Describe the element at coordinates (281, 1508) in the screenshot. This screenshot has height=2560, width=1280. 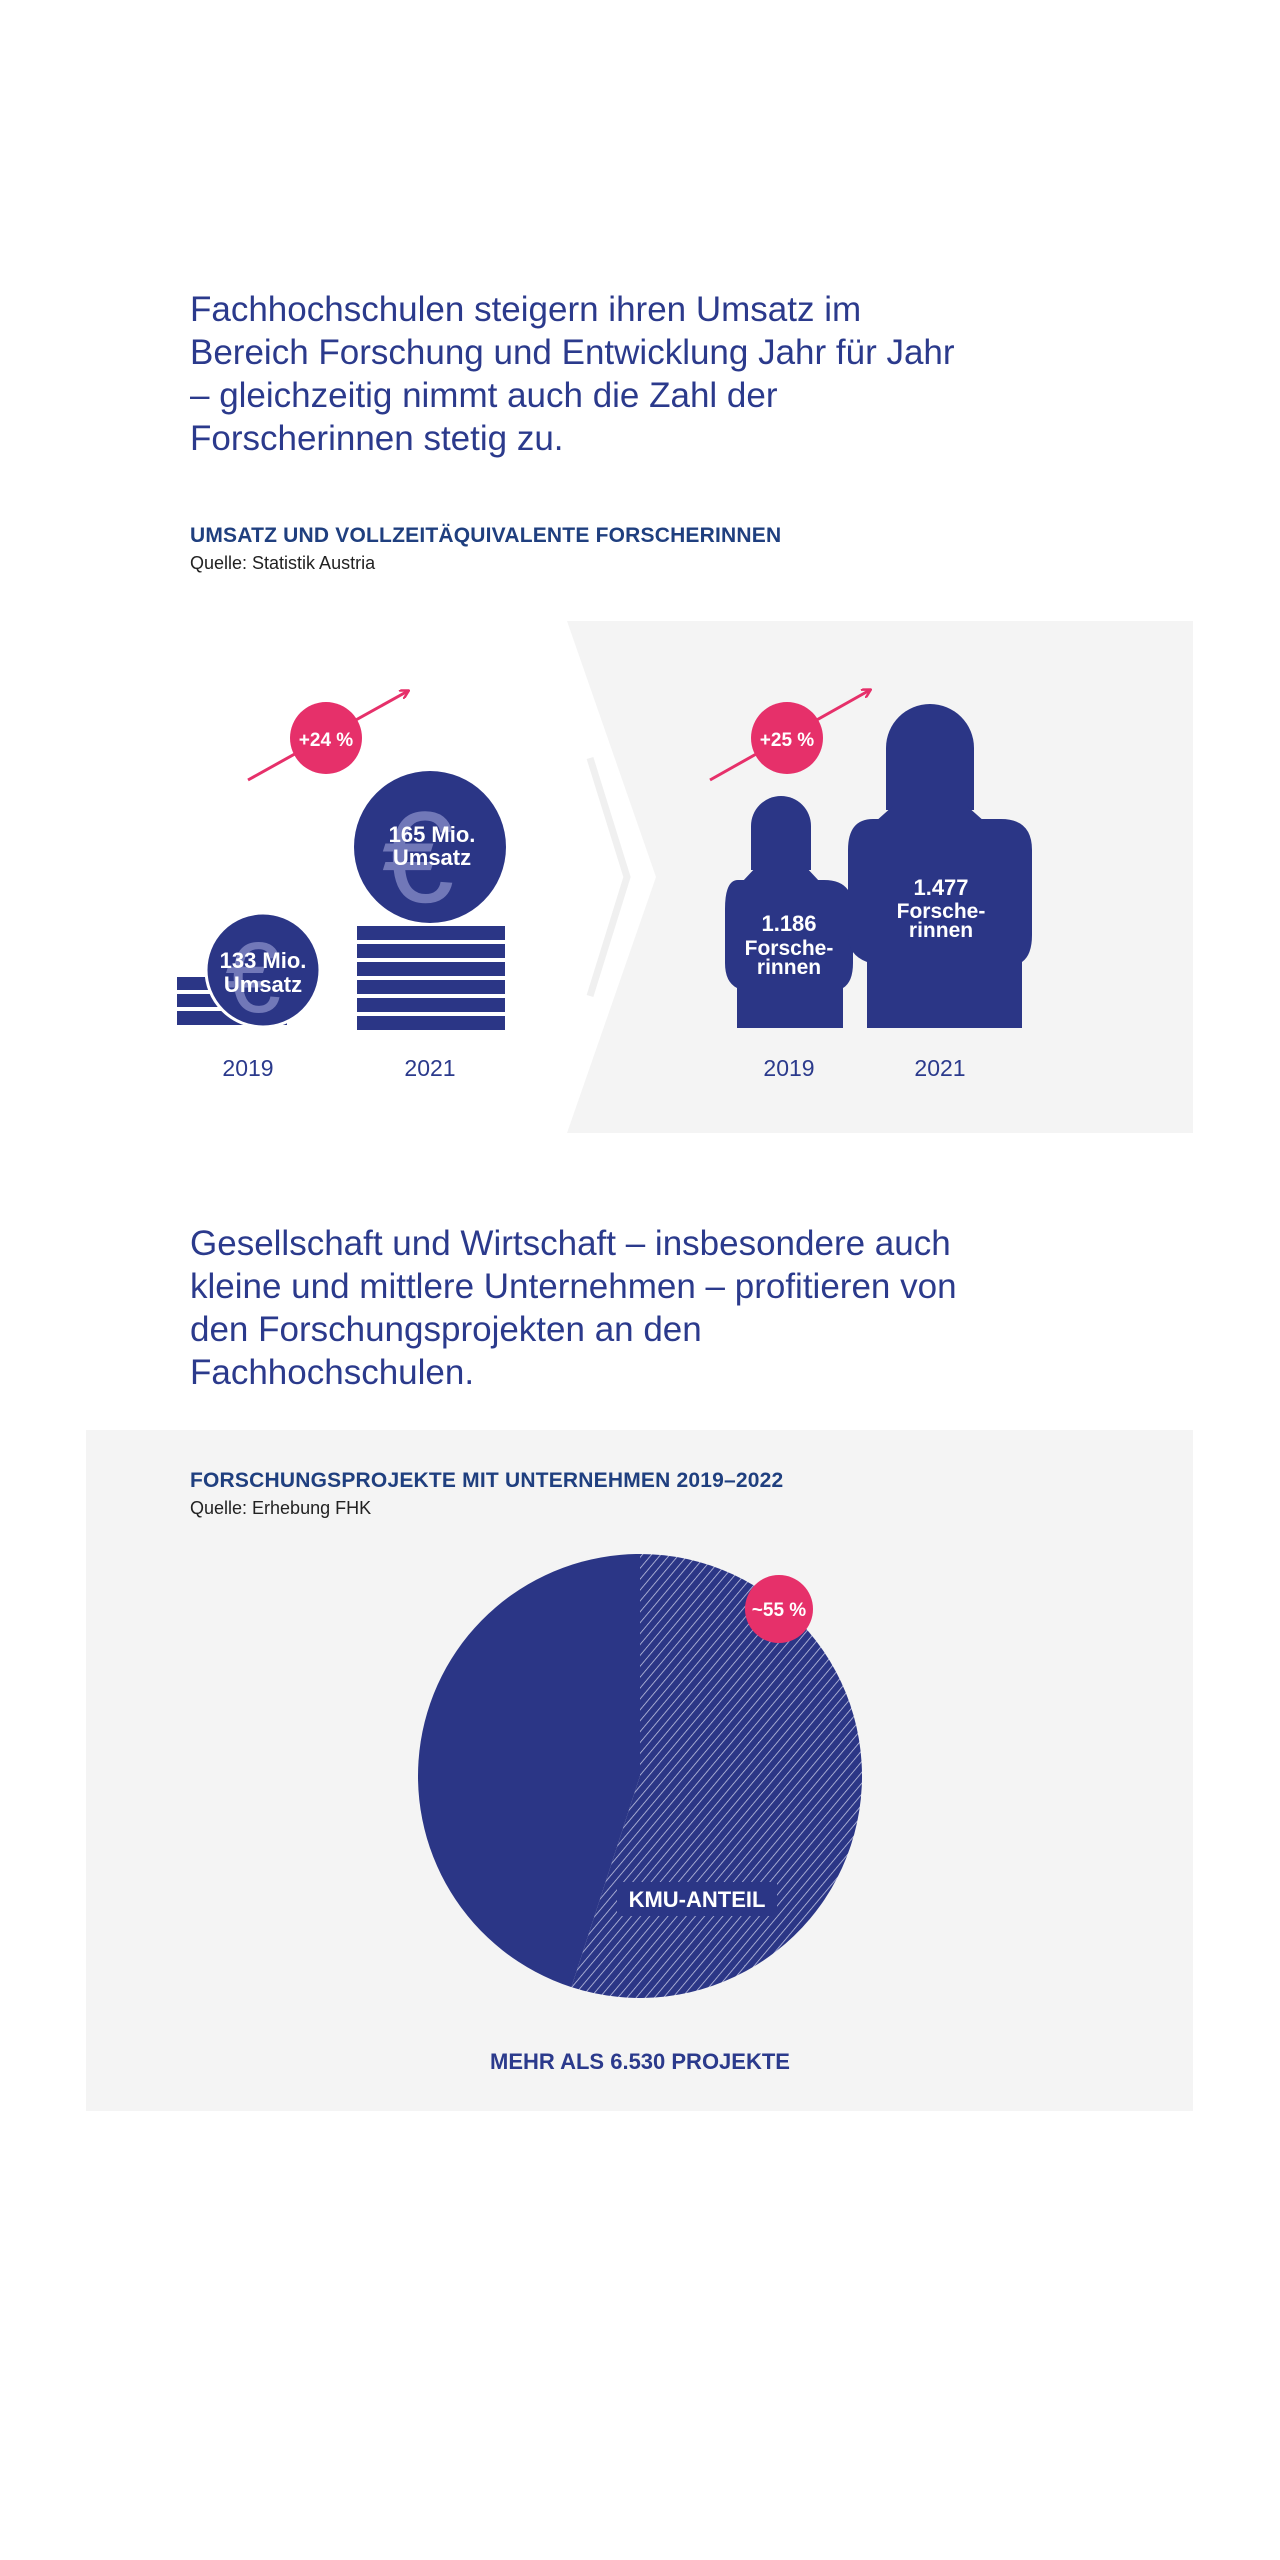
I see `chart-source-erhebung-fhk: Quelle: Erhebung FHK` at that location.